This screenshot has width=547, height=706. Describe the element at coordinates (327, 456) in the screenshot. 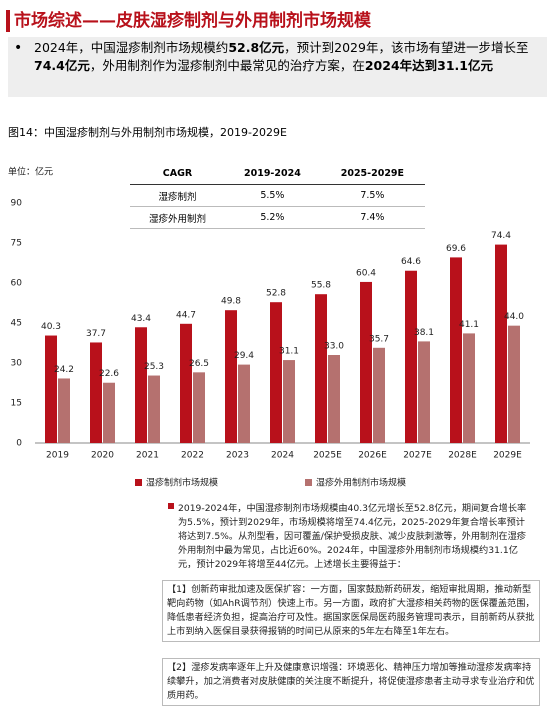

I see `x-tick-label: 2025E` at that location.